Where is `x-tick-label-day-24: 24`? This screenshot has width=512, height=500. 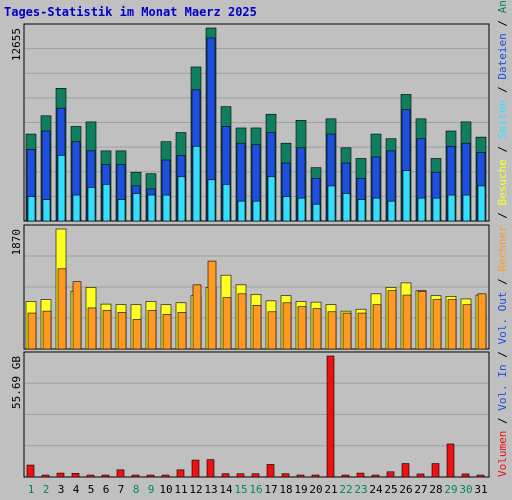 x-tick-label-day-24: 24 is located at coordinates (376, 489).